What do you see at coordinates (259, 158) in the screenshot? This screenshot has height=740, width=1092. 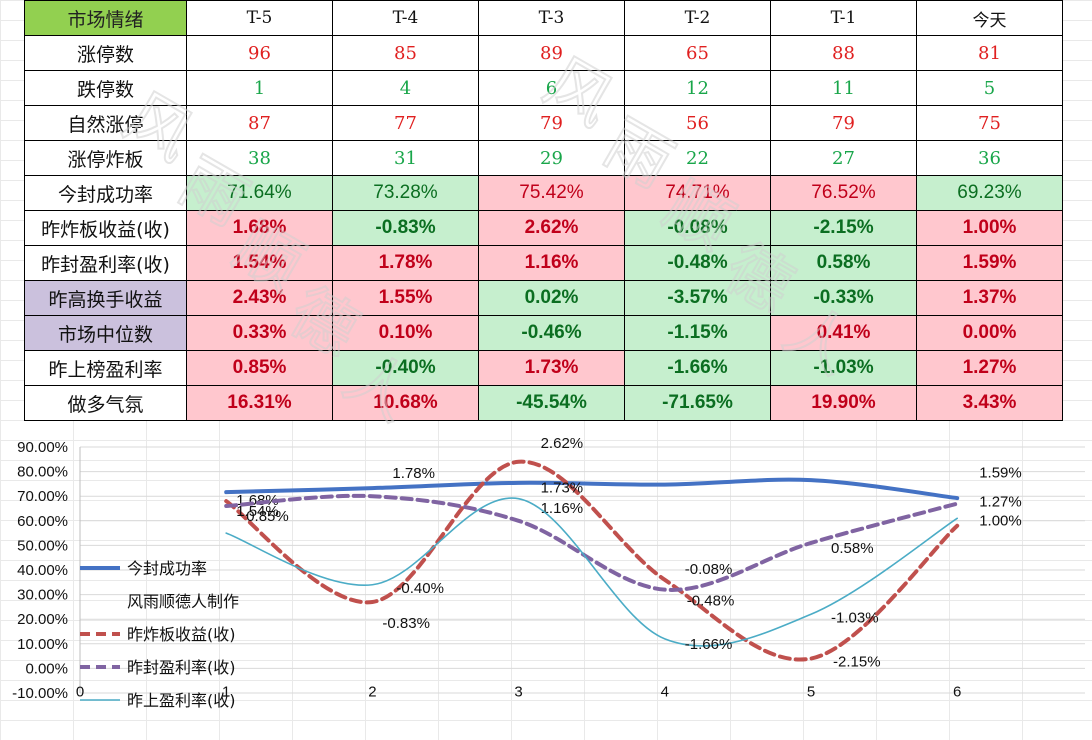 I see `table-cell: 38` at bounding box center [259, 158].